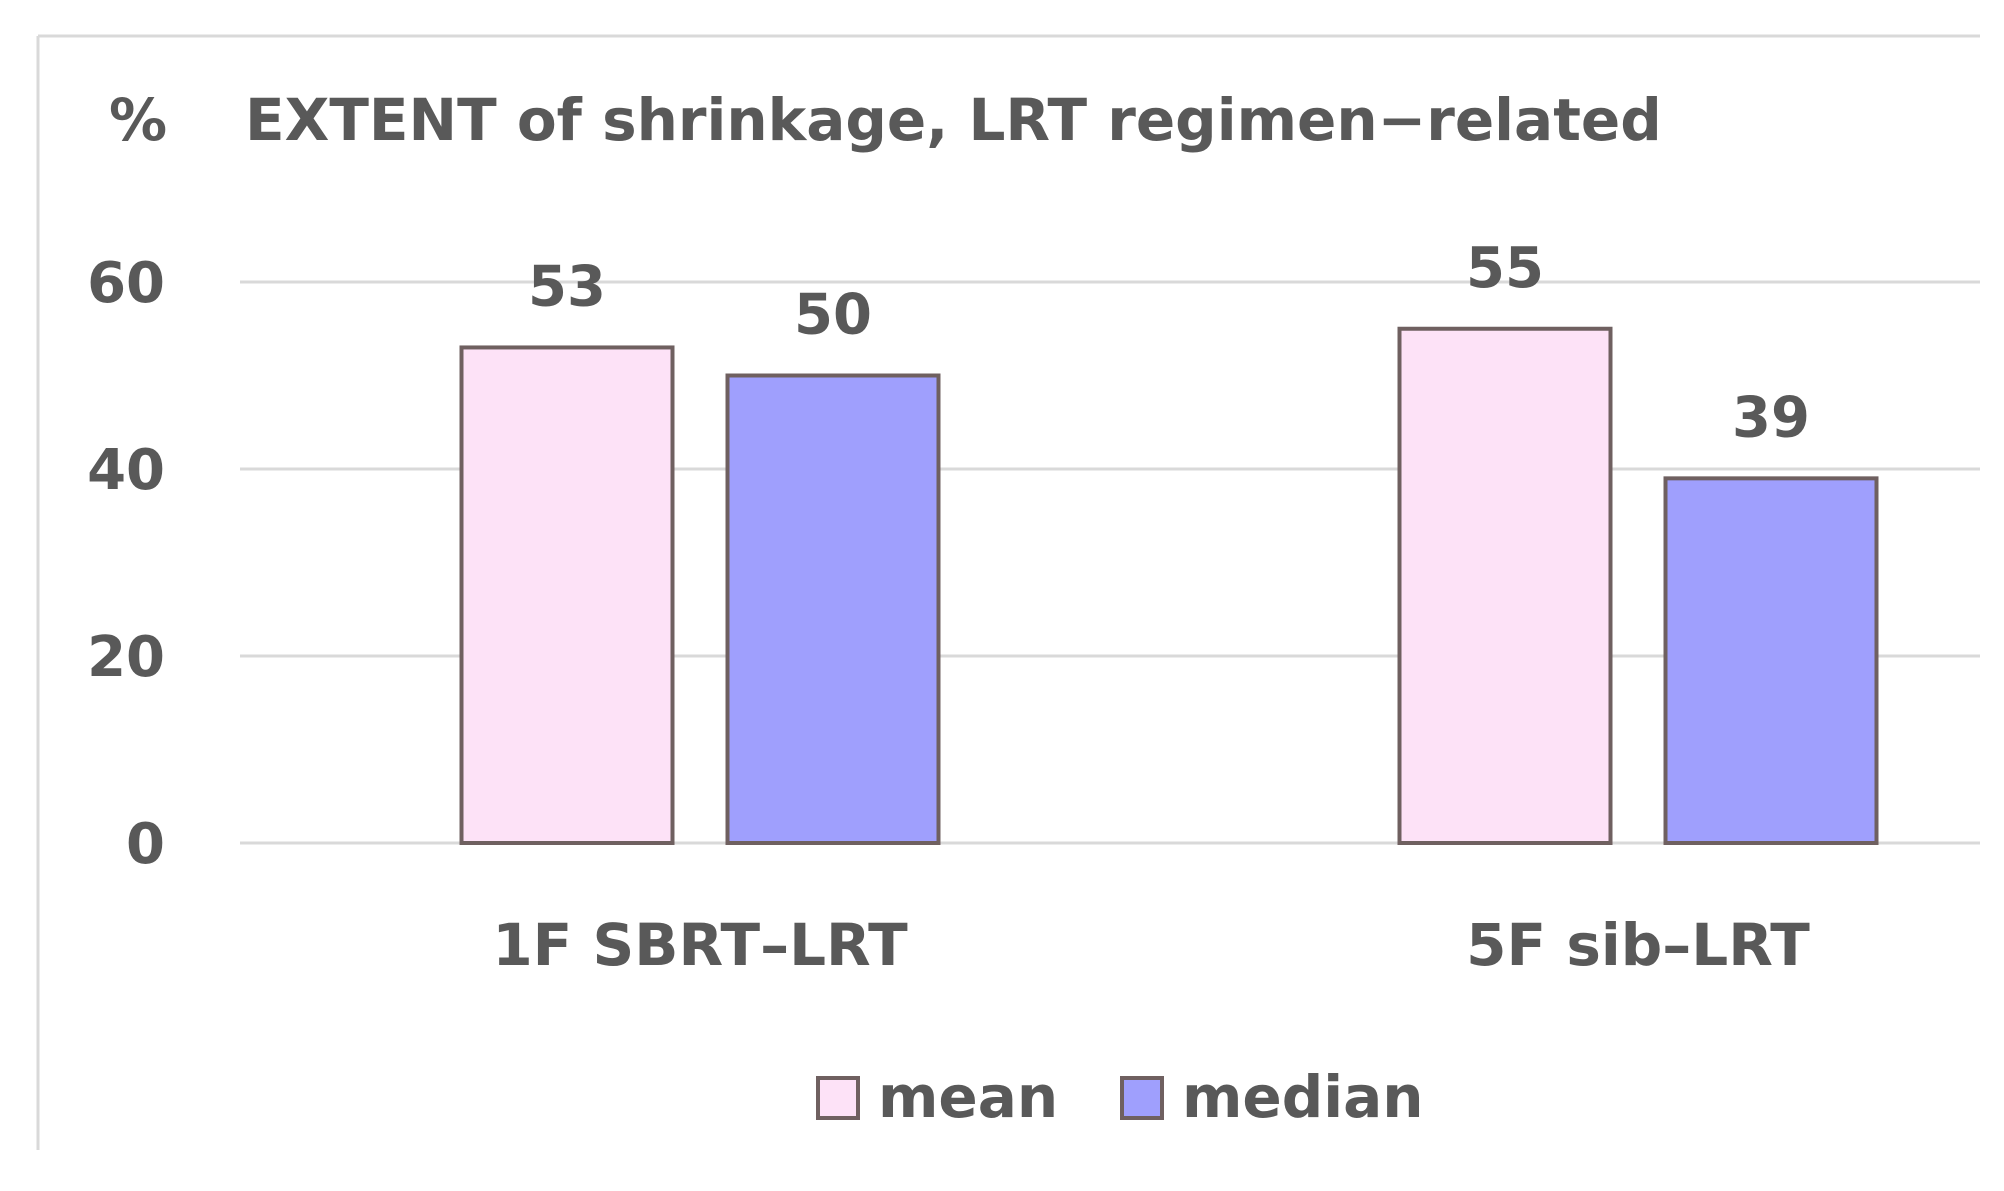  I want to click on y-axis-ticks: 0 20 40 60, so click(126, 564).